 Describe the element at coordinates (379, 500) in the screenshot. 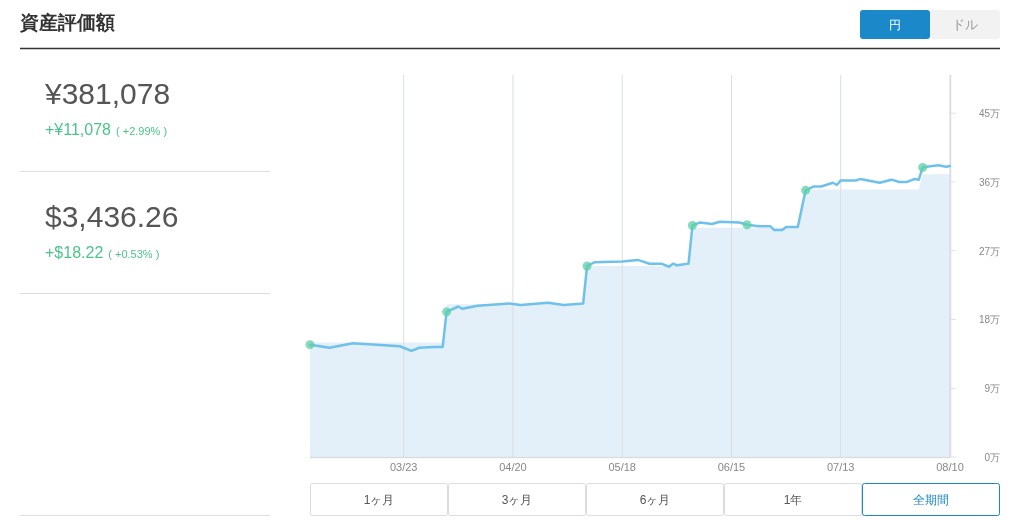

I see `text: 1ヶ月` at that location.